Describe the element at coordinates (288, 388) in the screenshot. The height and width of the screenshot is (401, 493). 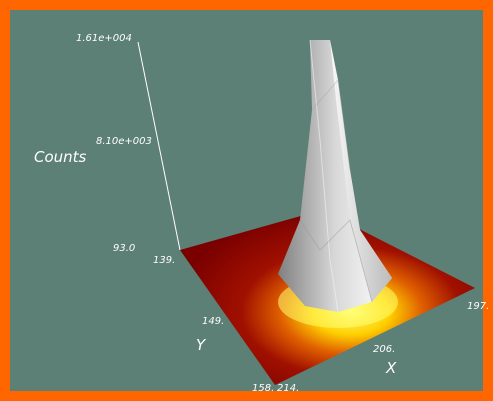
I see `x-axis-tick-214: 214.` at that location.